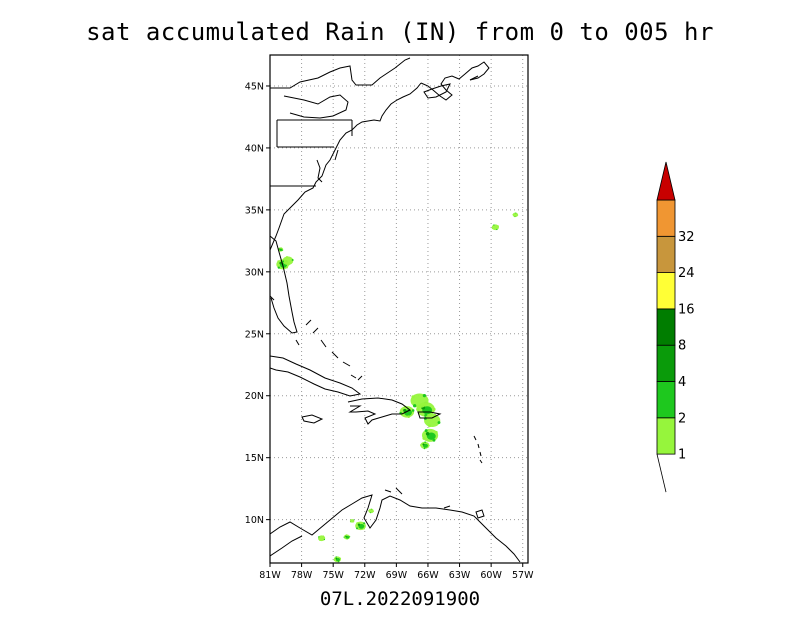 The height and width of the screenshot is (618, 800). I want to click on puerto-rico, so click(429, 415).